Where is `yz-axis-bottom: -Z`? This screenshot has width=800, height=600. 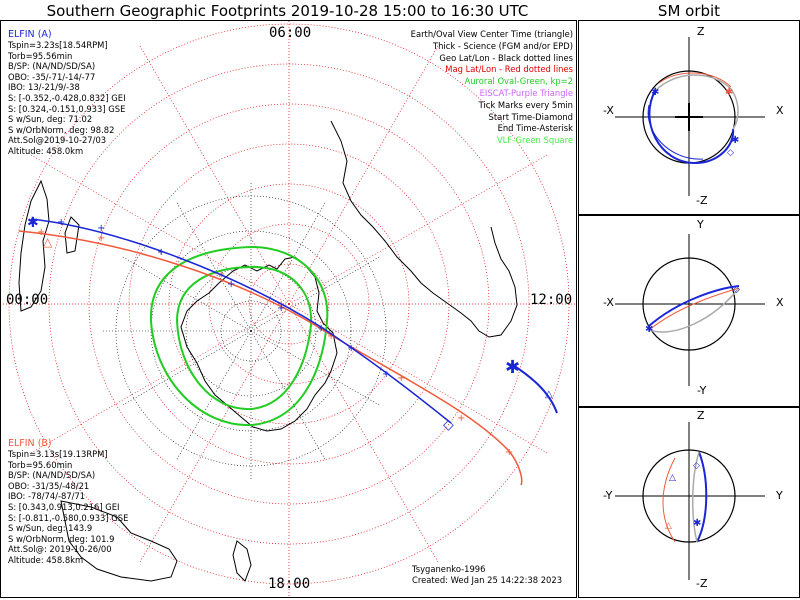
yz-axis-bottom: -Z is located at coordinates (702, 583).